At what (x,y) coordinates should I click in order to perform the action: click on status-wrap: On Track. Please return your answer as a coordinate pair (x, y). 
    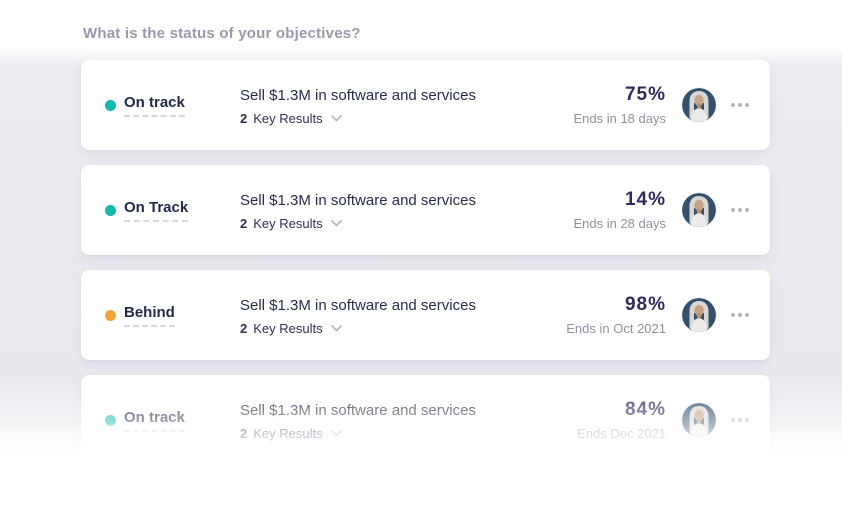
    Looking at the image, I should click on (172, 210).